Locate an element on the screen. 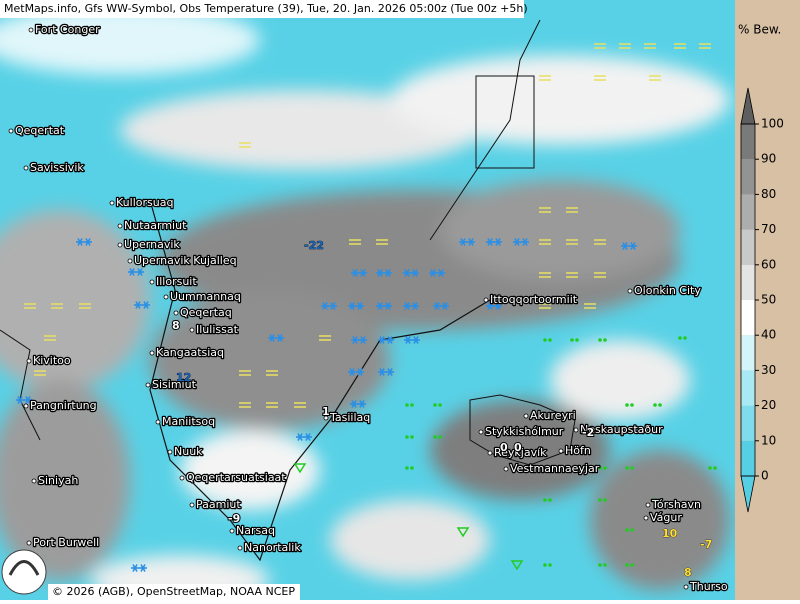 Image resolution: width=800 pixels, height=604 pixels. place-label: Qeqertaq is located at coordinates (206, 312).